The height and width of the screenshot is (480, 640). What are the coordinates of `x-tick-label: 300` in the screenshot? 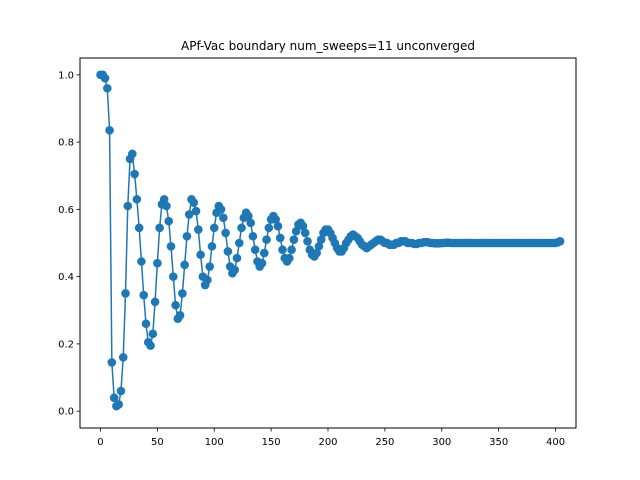 It's located at (441, 442).